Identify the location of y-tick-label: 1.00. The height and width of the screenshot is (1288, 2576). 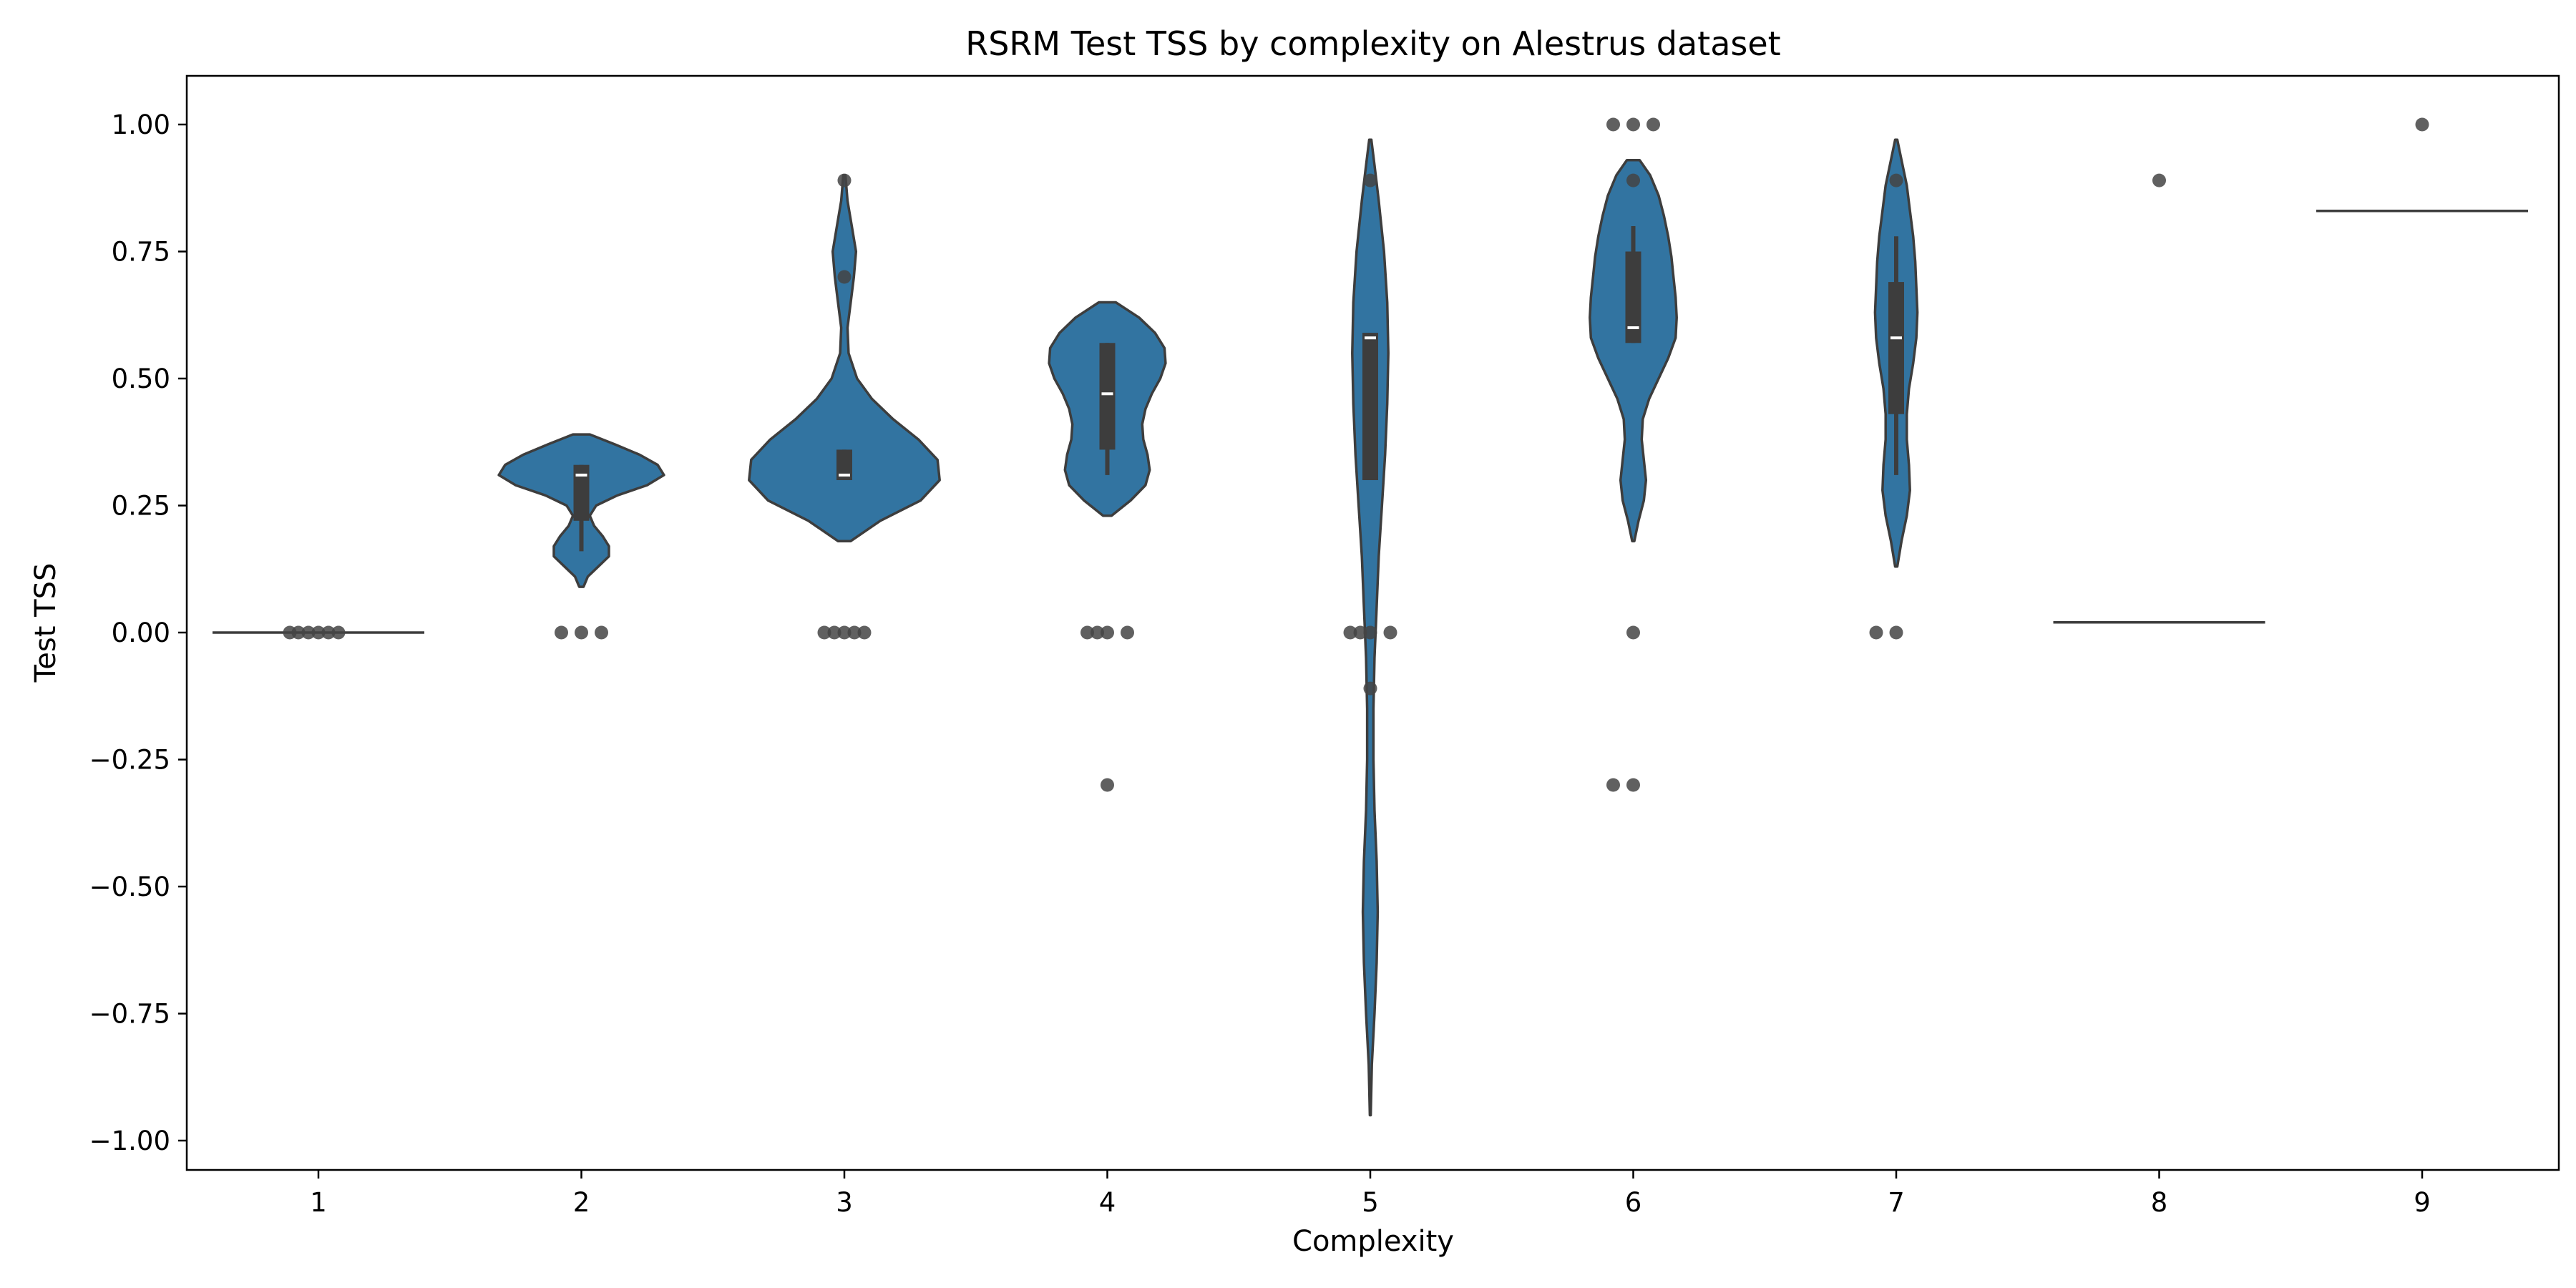
(141, 124).